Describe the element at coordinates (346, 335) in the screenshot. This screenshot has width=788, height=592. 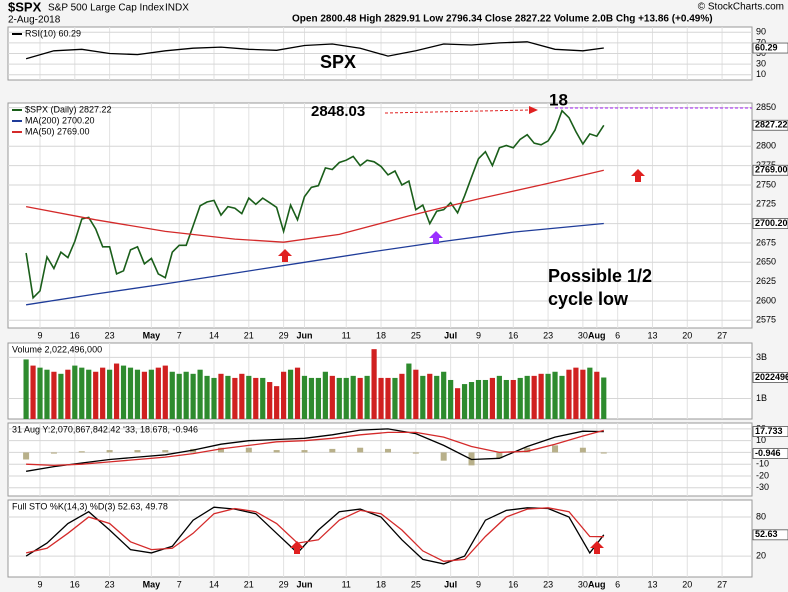
I see `x-tick-label: 11` at that location.